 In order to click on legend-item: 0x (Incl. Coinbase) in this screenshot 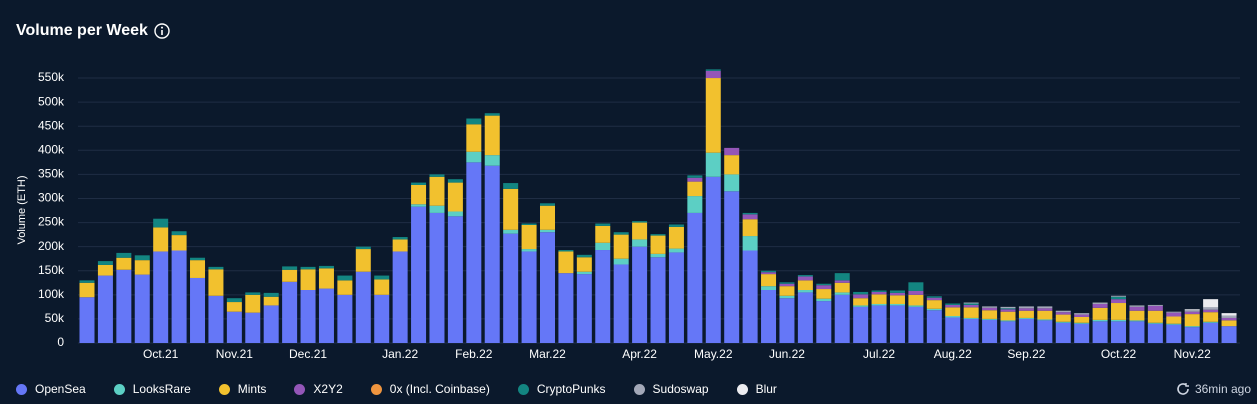, I will do `click(430, 389)`.